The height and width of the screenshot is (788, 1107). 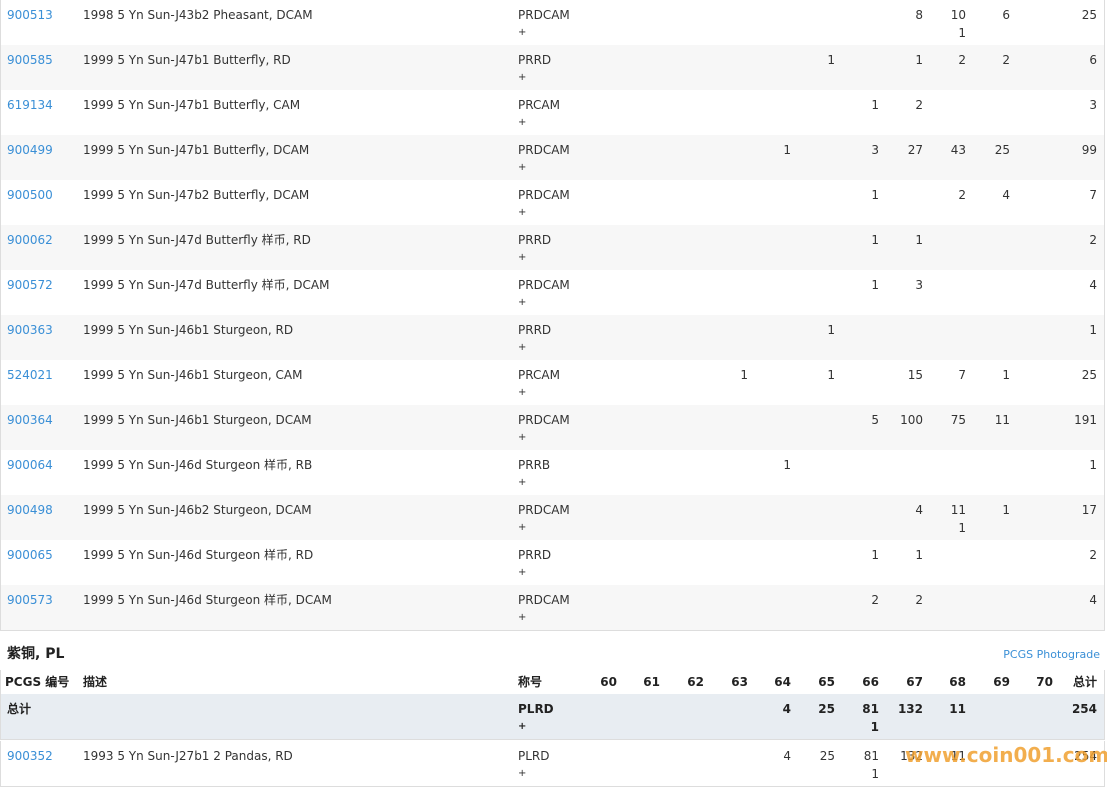 What do you see at coordinates (36, 654) in the screenshot?
I see `section-title: 紫铜, PL` at bounding box center [36, 654].